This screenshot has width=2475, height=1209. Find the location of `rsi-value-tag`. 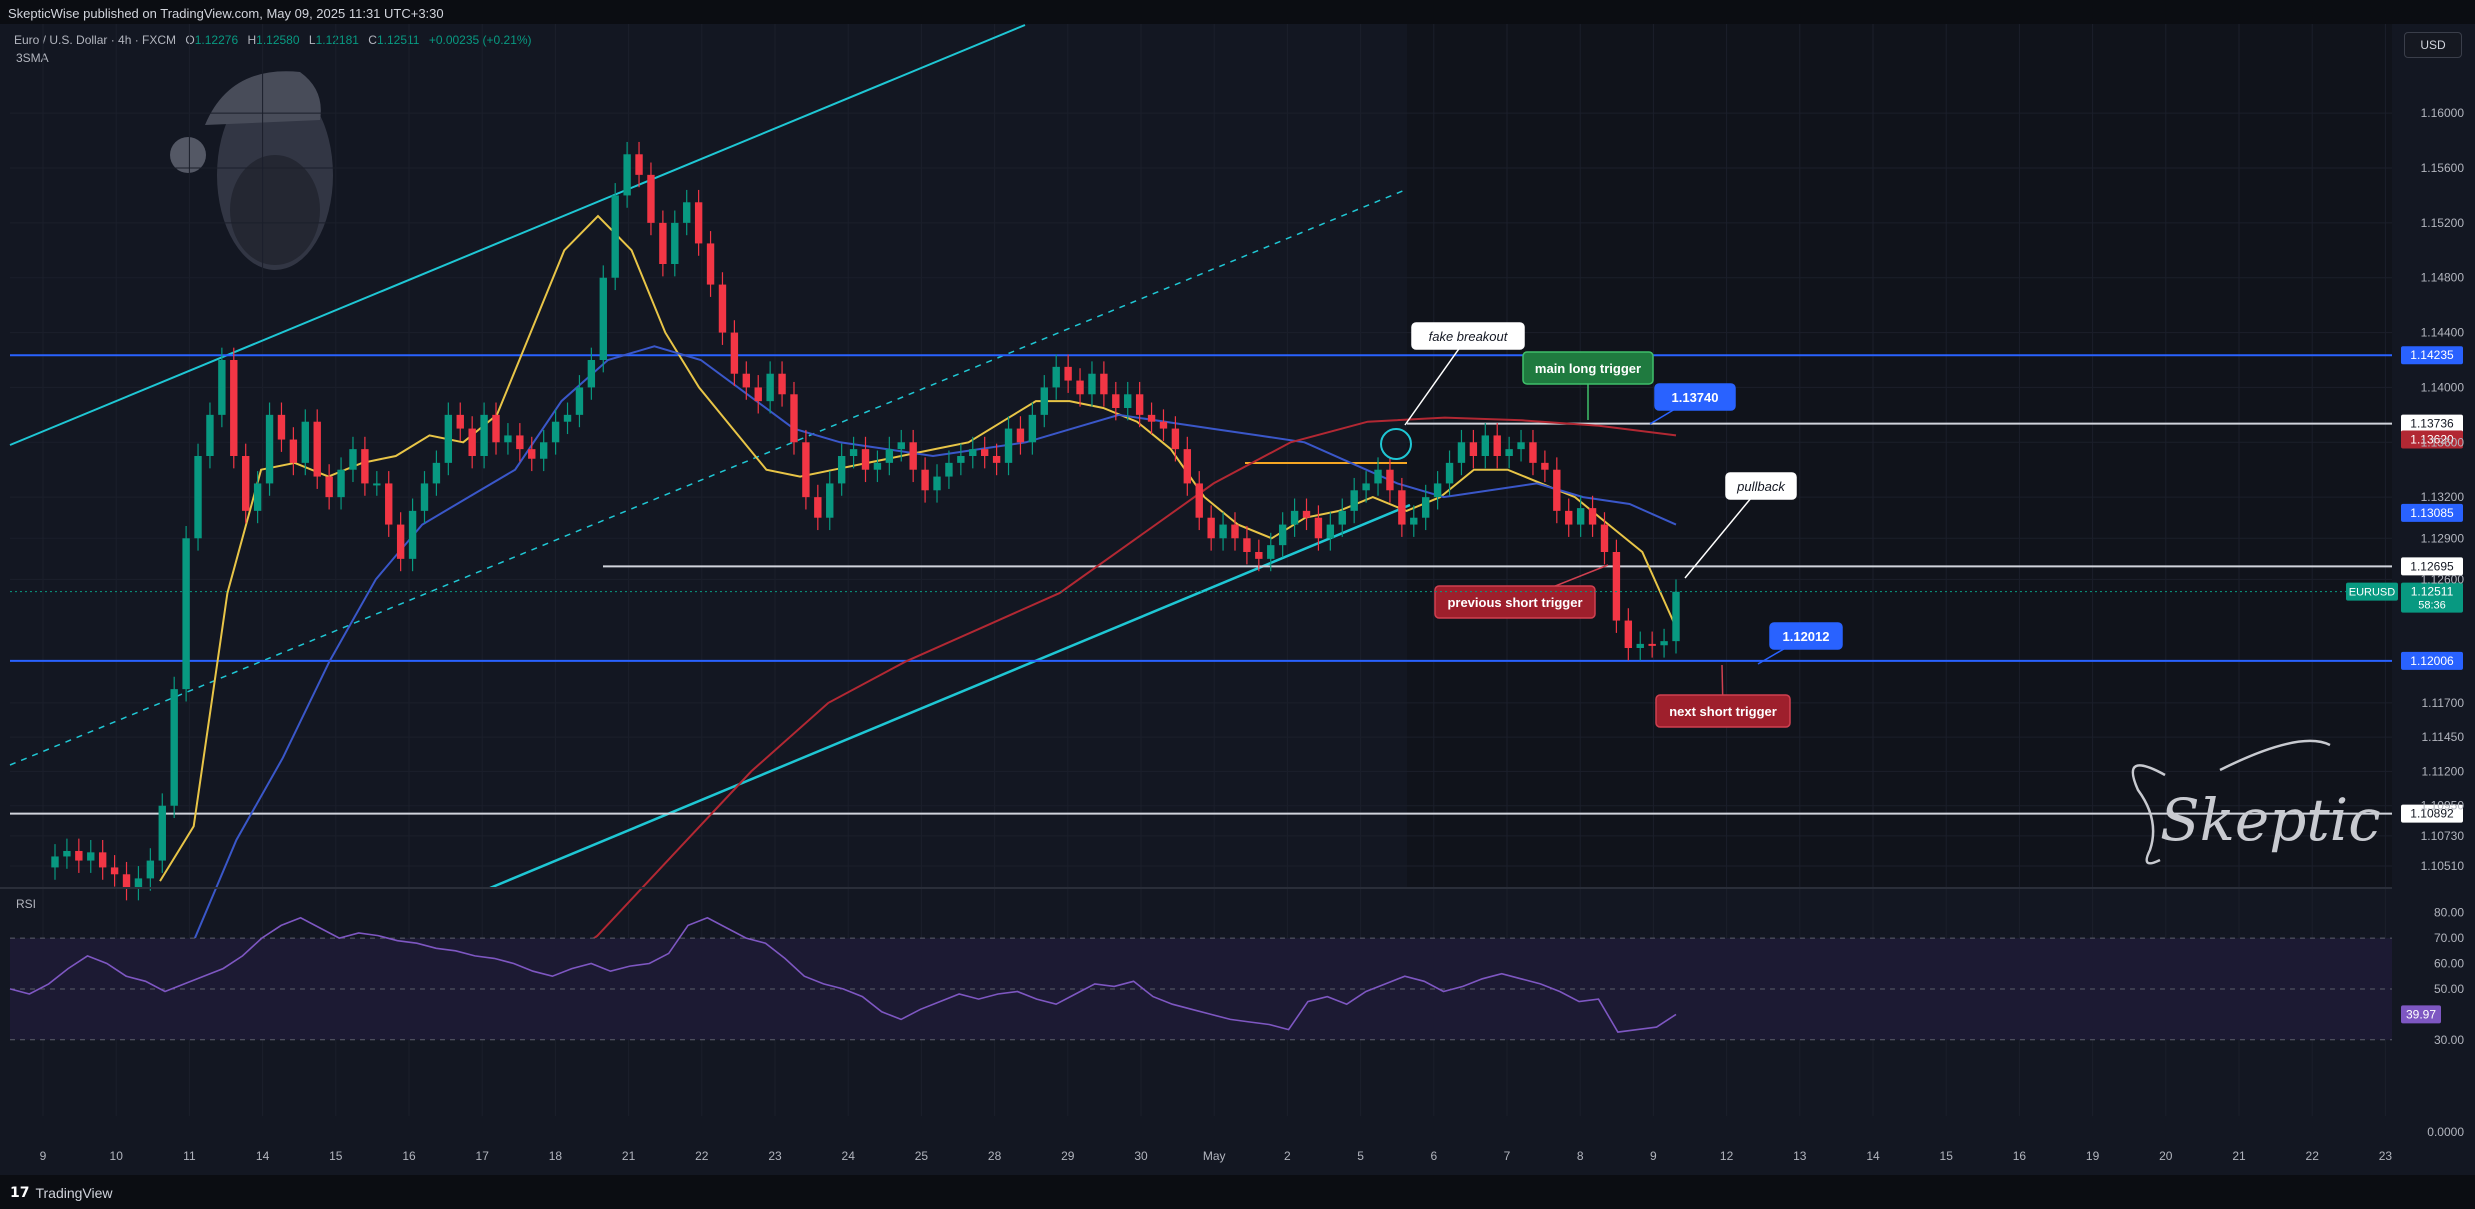

rsi-value-tag is located at coordinates (2421, 1014).